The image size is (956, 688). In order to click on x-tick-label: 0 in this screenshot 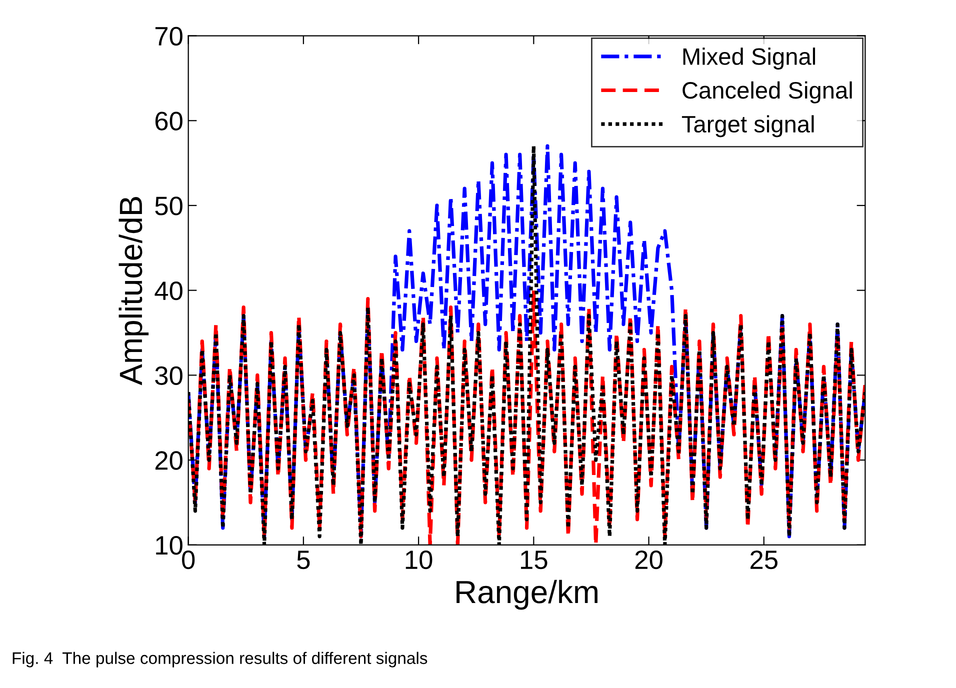, I will do `click(188, 560)`.